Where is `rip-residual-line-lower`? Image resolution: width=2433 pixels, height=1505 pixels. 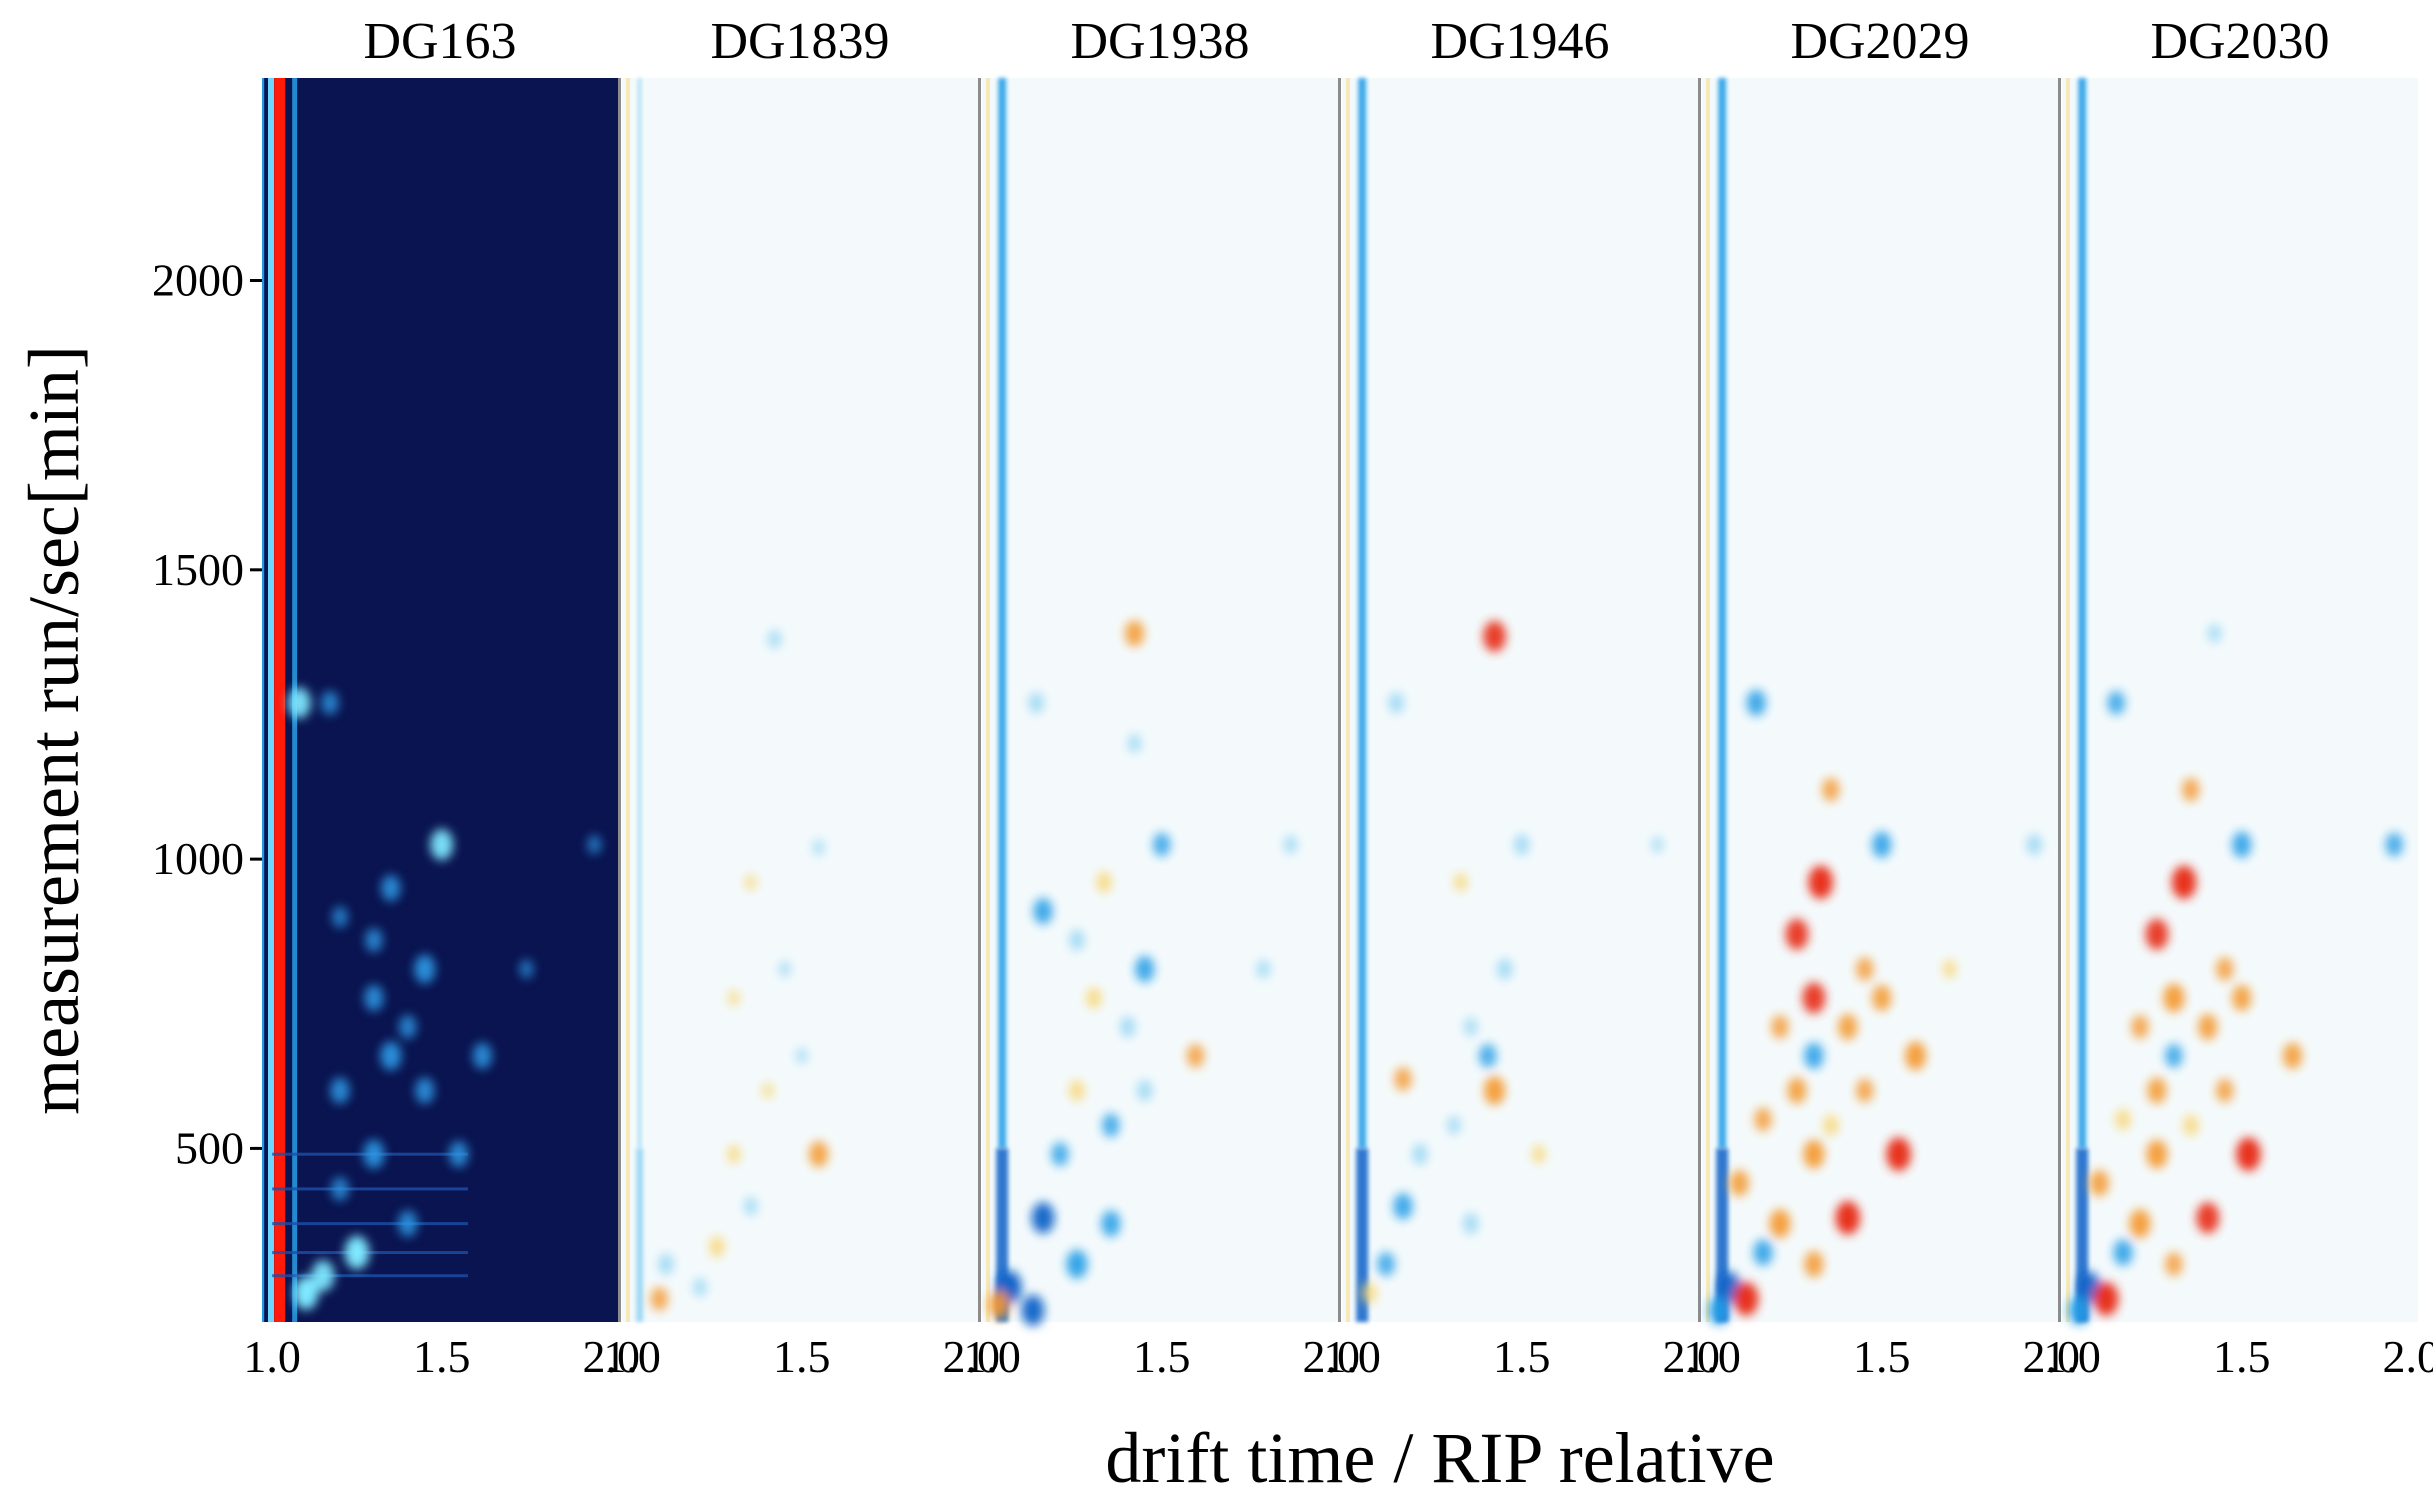 rip-residual-line-lower is located at coordinates (640, 1235).